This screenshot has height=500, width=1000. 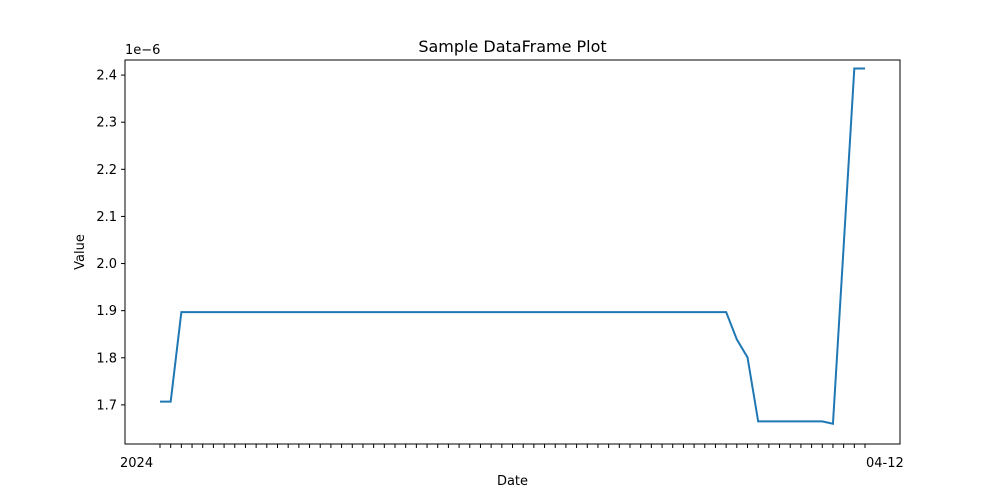 I want to click on x-axis-label: Date, so click(x=512, y=481).